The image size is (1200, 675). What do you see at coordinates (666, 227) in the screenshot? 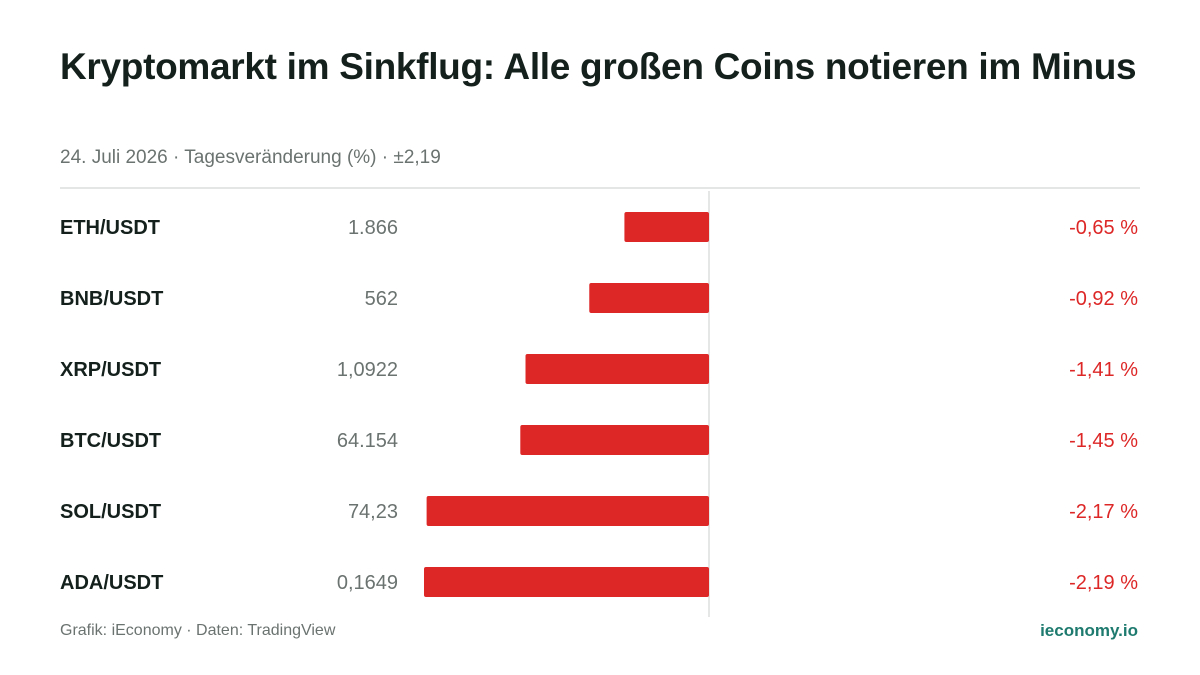
I see `bar-eth-usdt` at bounding box center [666, 227].